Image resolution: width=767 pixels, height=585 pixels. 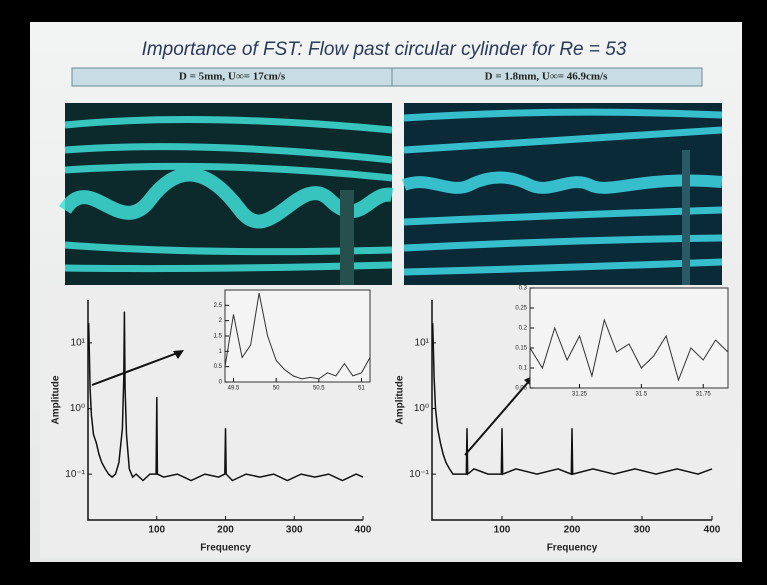 What do you see at coordinates (218, 306) in the screenshot?
I see `y-tick-label: 2.5` at bounding box center [218, 306].